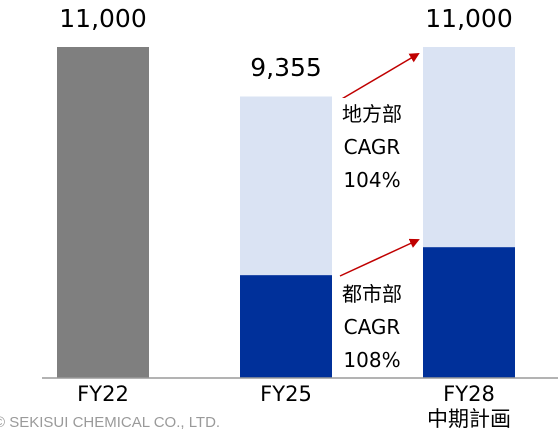 The image size is (558, 438). Describe the element at coordinates (469, 407) in the screenshot. I see `x-tick-label: FY28 中期計画` at that location.